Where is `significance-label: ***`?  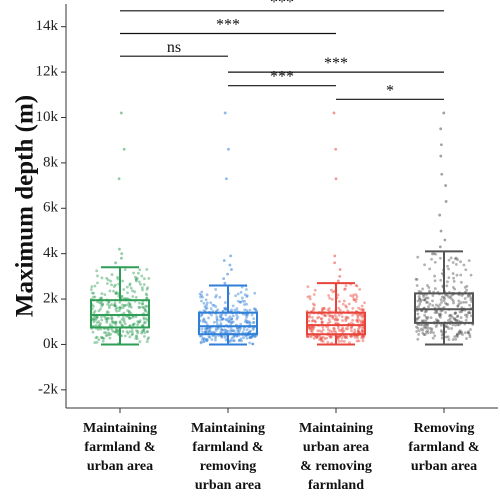
significance-label: *** is located at coordinates (282, 5).